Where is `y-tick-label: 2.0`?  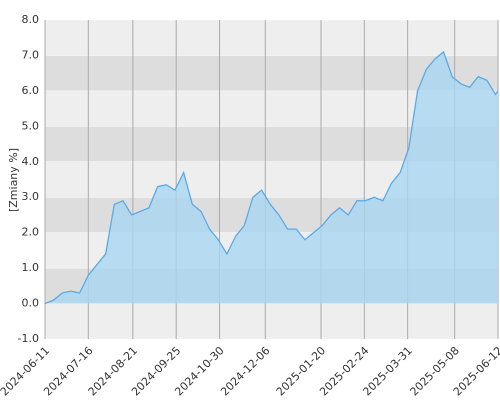
y-tick-label: 2.0 is located at coordinates (31, 232).